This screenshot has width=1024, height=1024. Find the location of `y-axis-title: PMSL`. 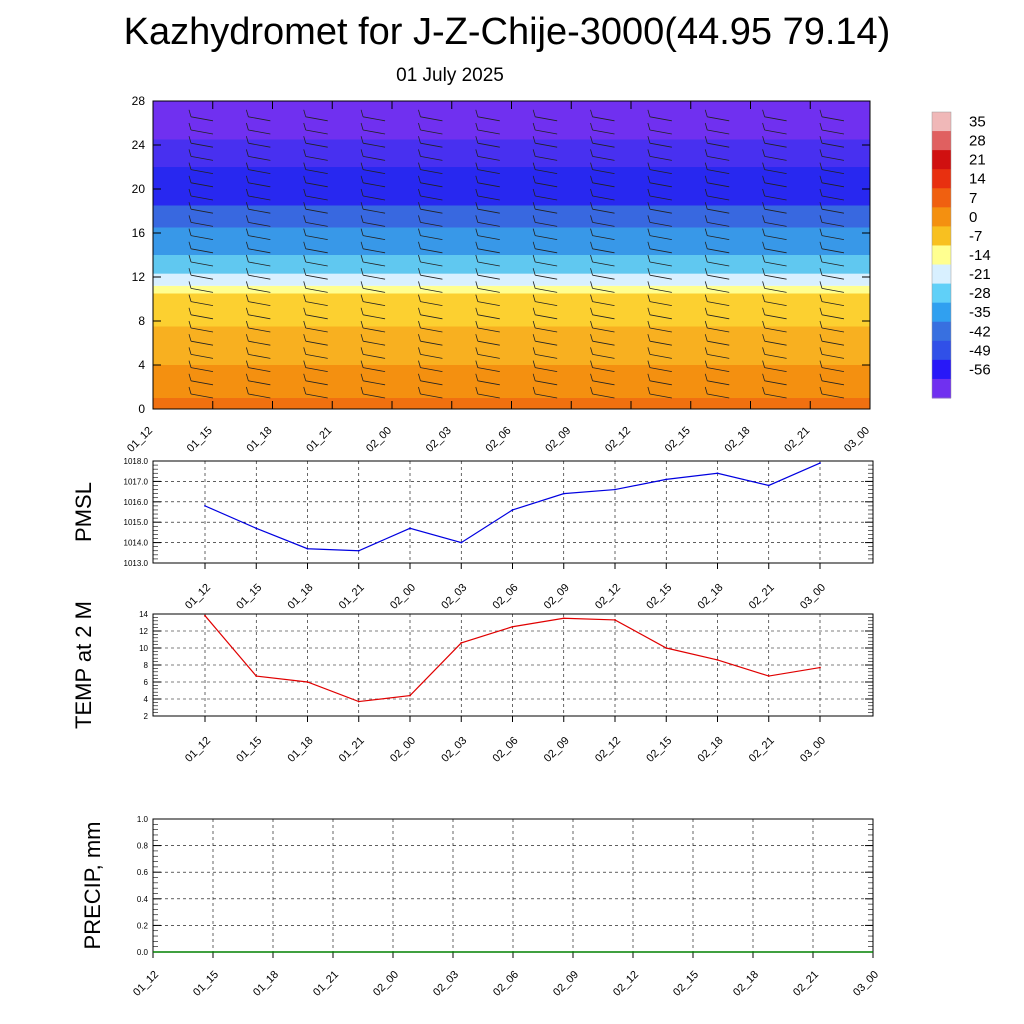

y-axis-title: PMSL is located at coordinates (83, 512).